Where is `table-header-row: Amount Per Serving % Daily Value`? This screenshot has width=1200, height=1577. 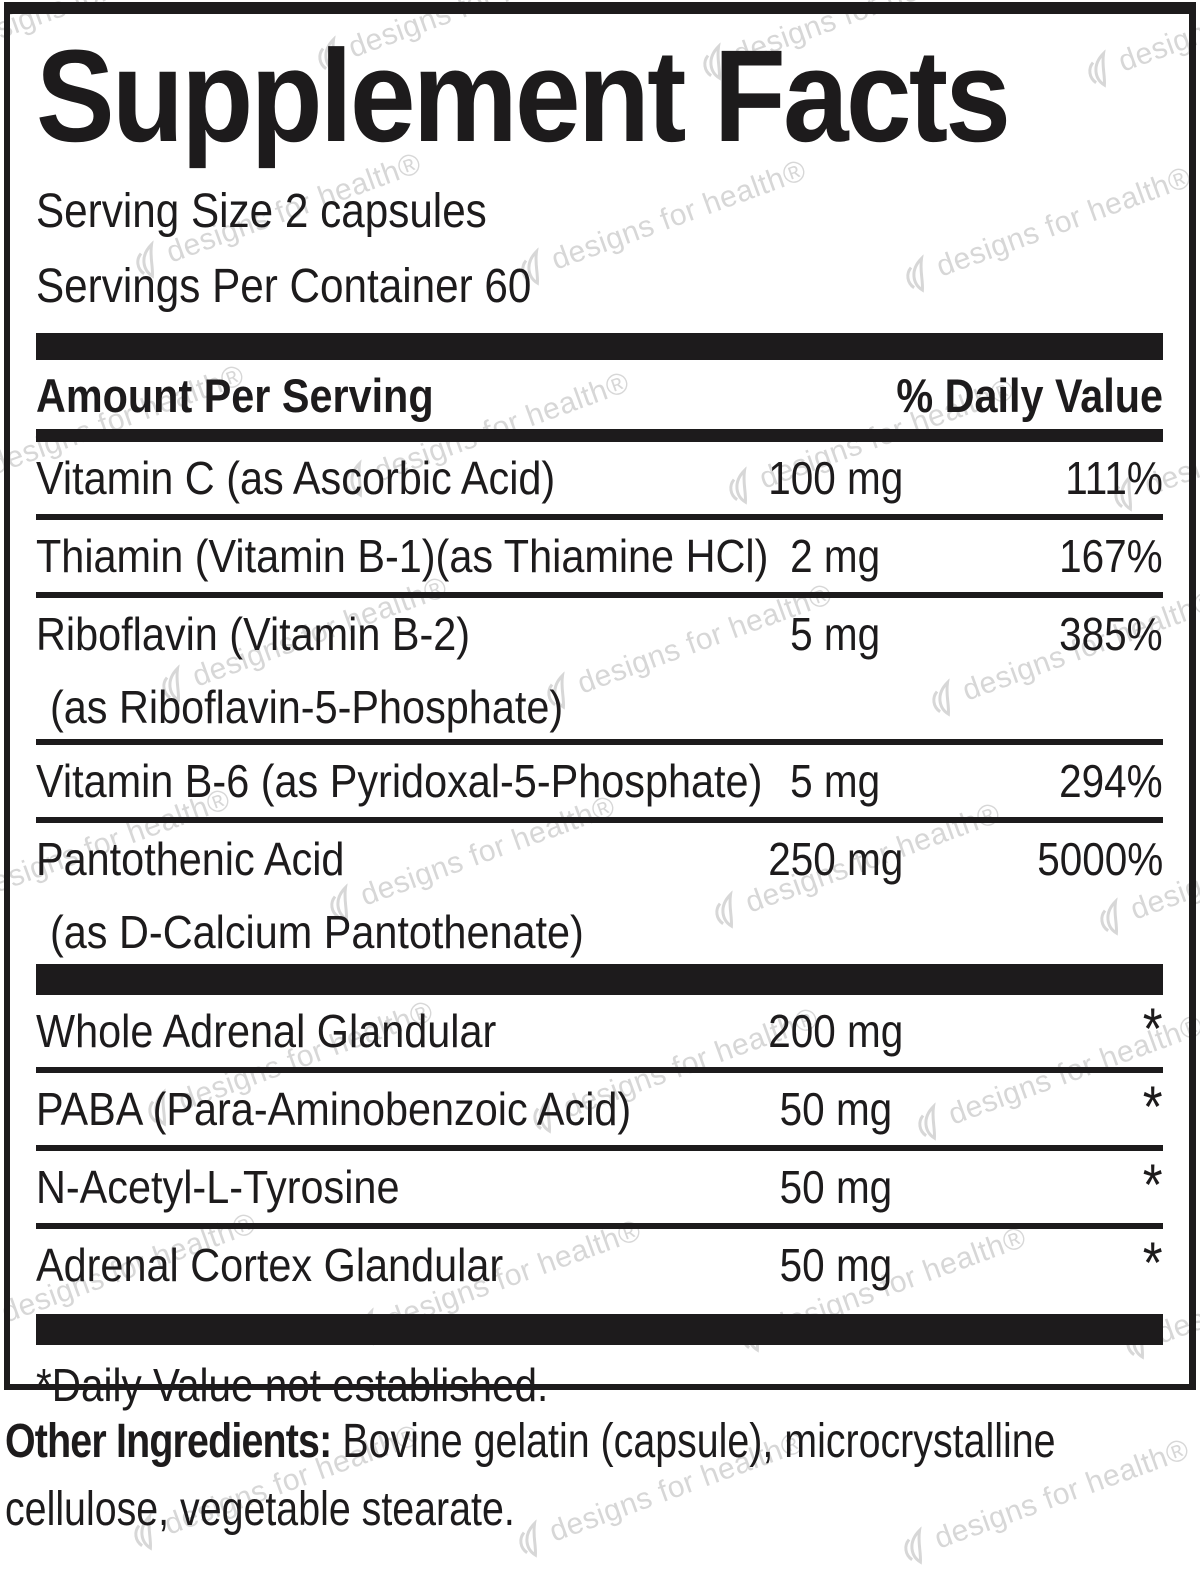 table-header-row: Amount Per Serving % Daily Value is located at coordinates (599, 390).